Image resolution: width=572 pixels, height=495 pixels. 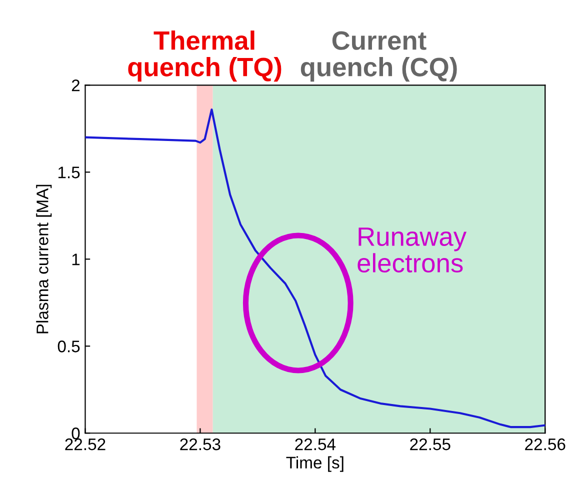 I want to click on x-tick-label: 22.54, so click(x=315, y=444).